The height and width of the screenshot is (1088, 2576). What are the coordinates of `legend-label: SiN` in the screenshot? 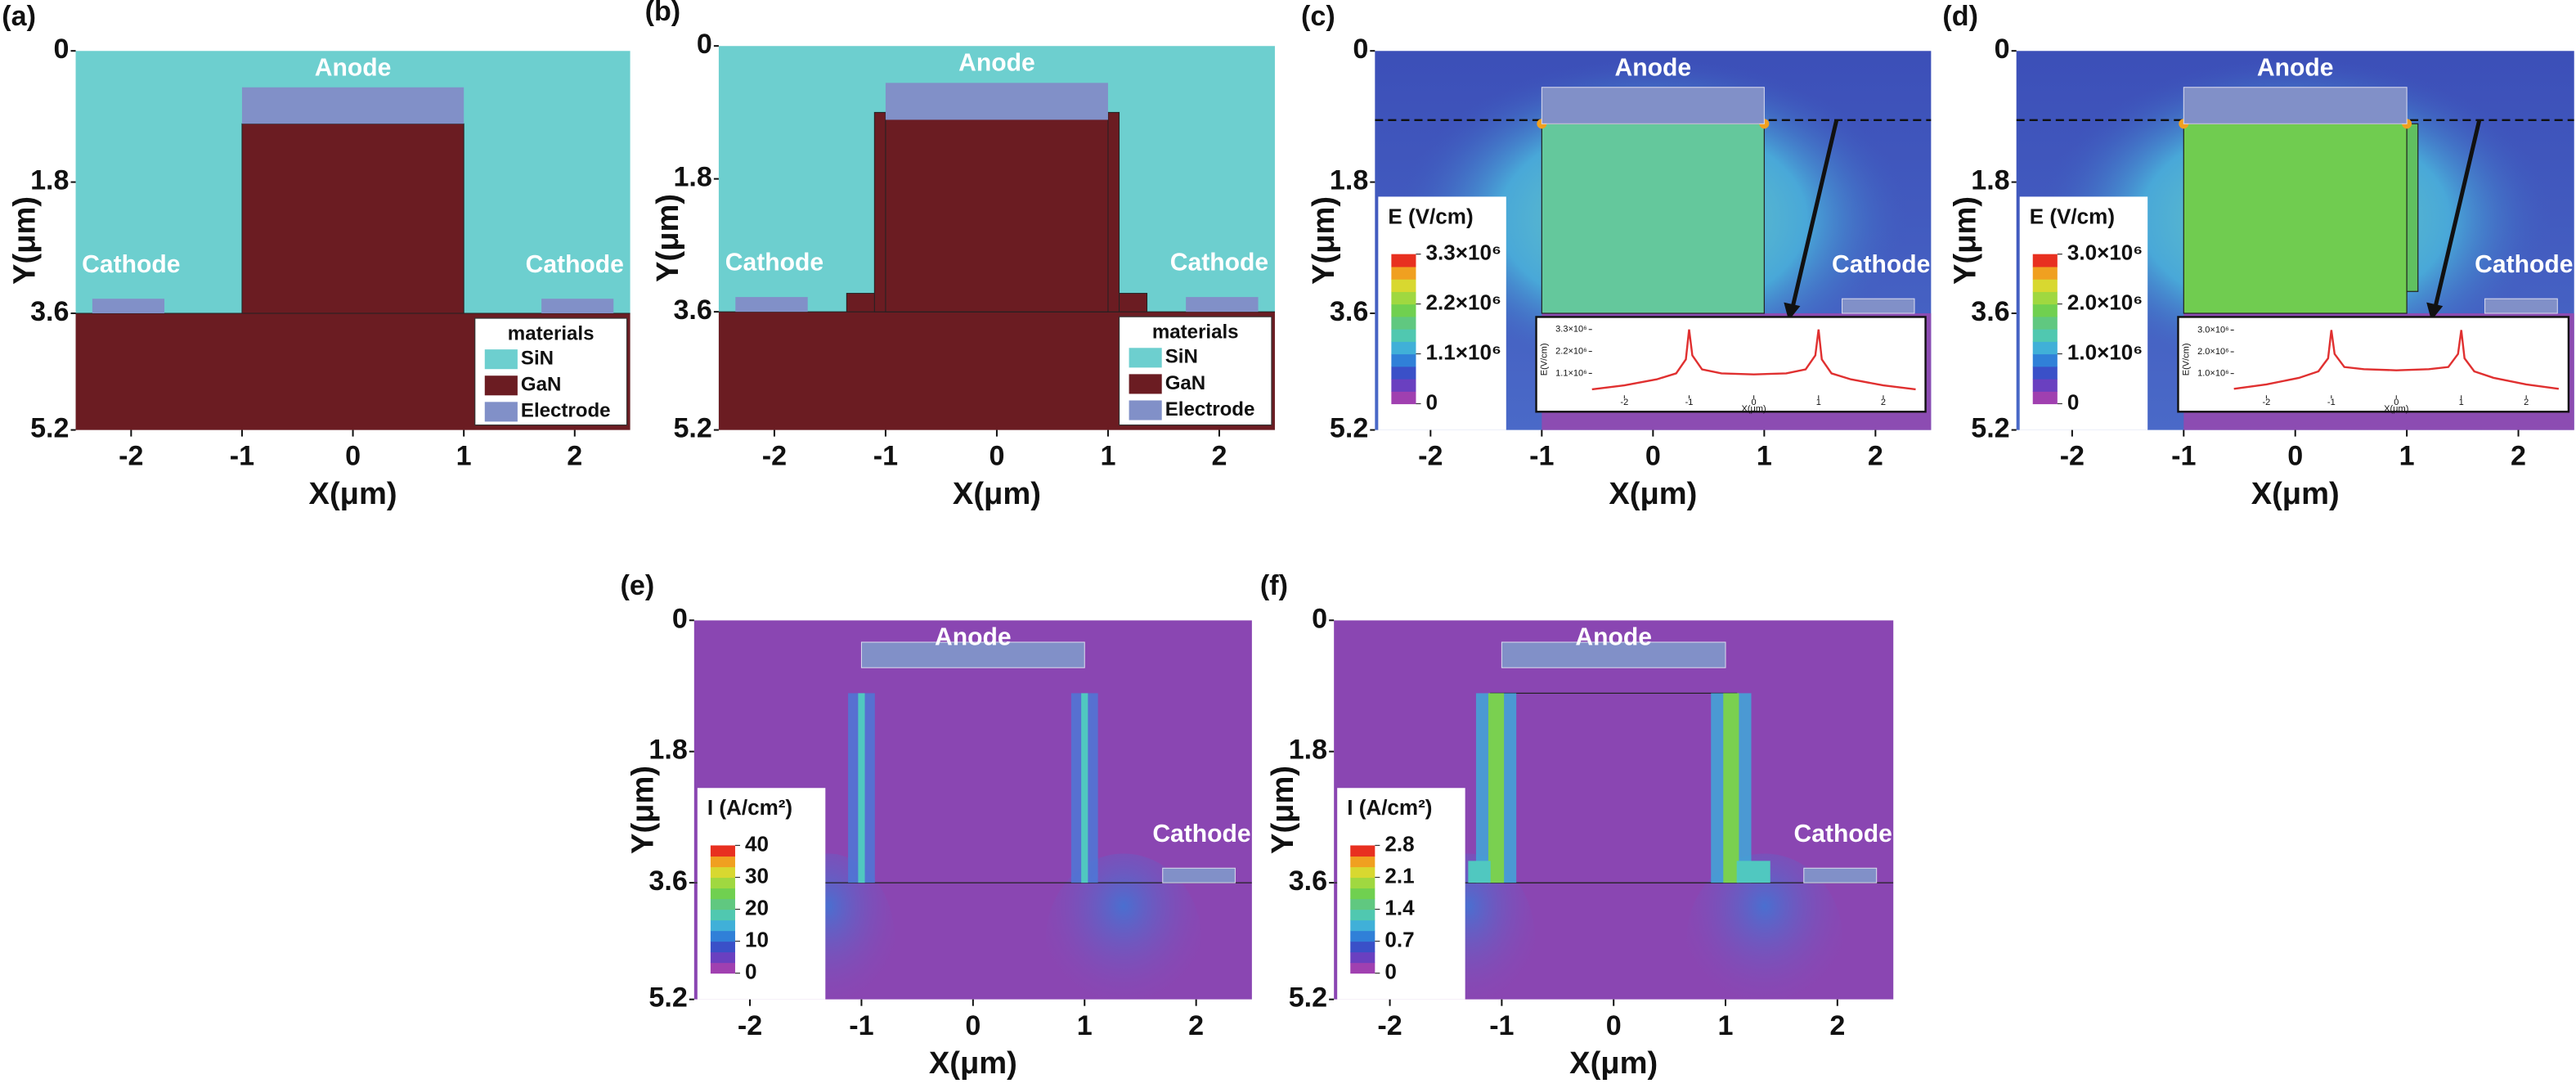 It's located at (1182, 357).